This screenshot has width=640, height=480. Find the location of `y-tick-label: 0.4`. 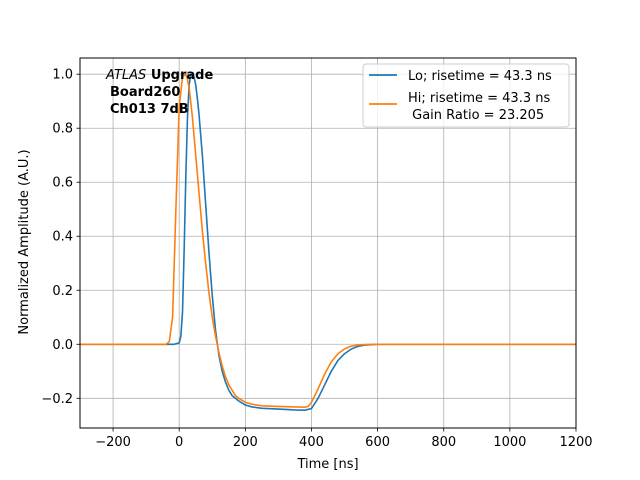

y-tick-label: 0.4 is located at coordinates (62, 237).